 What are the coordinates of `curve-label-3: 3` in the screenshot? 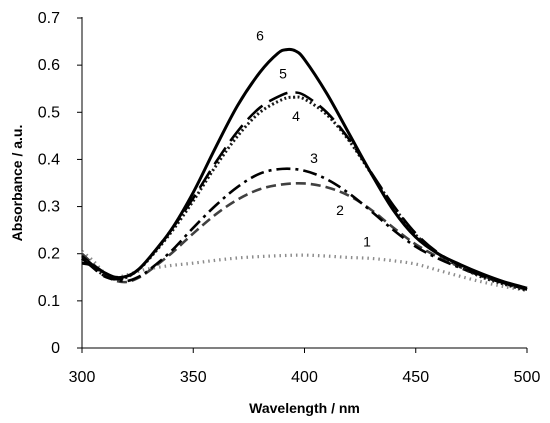 It's located at (314, 158).